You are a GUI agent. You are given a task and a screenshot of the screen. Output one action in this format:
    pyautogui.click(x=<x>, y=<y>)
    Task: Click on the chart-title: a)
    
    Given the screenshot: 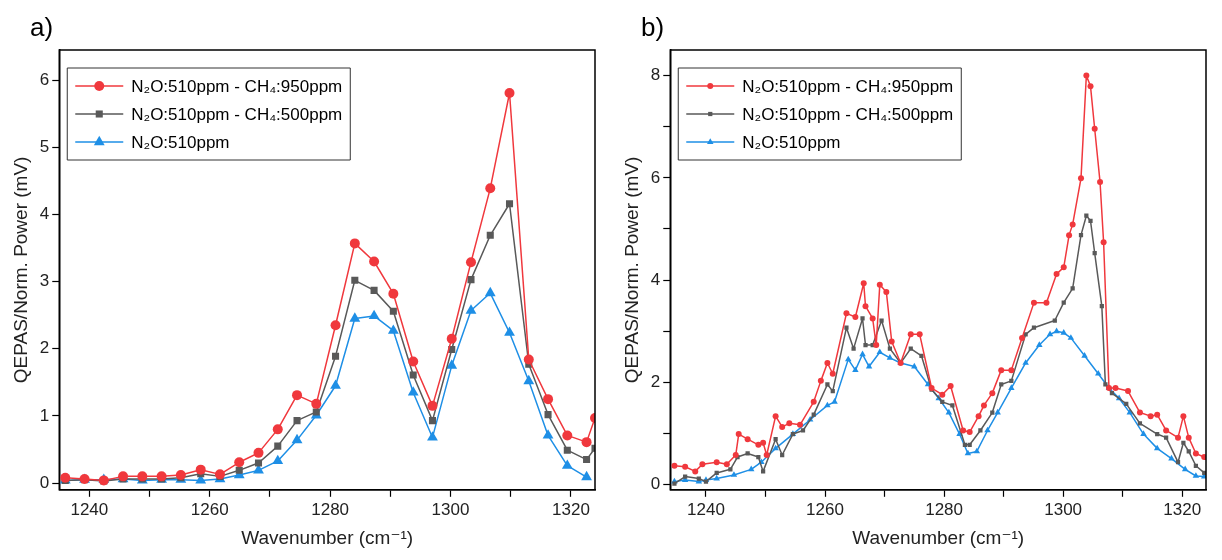 What is the action you would take?
    pyautogui.click(x=42, y=27)
    